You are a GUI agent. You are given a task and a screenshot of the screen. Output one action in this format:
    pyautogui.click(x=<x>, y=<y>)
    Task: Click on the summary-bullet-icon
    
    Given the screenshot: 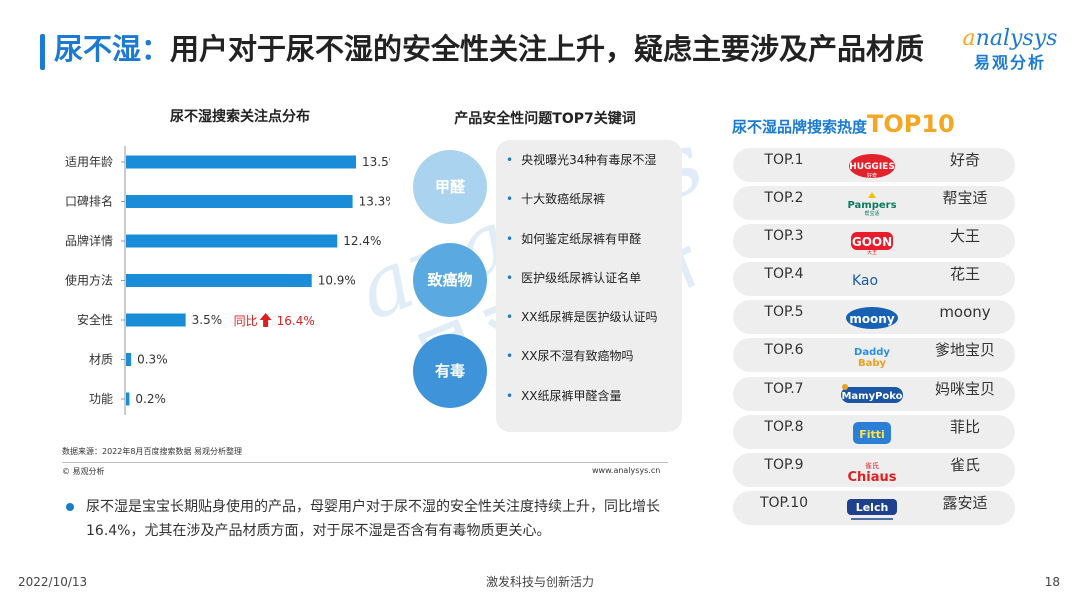 What is the action you would take?
    pyautogui.click(x=70, y=507)
    